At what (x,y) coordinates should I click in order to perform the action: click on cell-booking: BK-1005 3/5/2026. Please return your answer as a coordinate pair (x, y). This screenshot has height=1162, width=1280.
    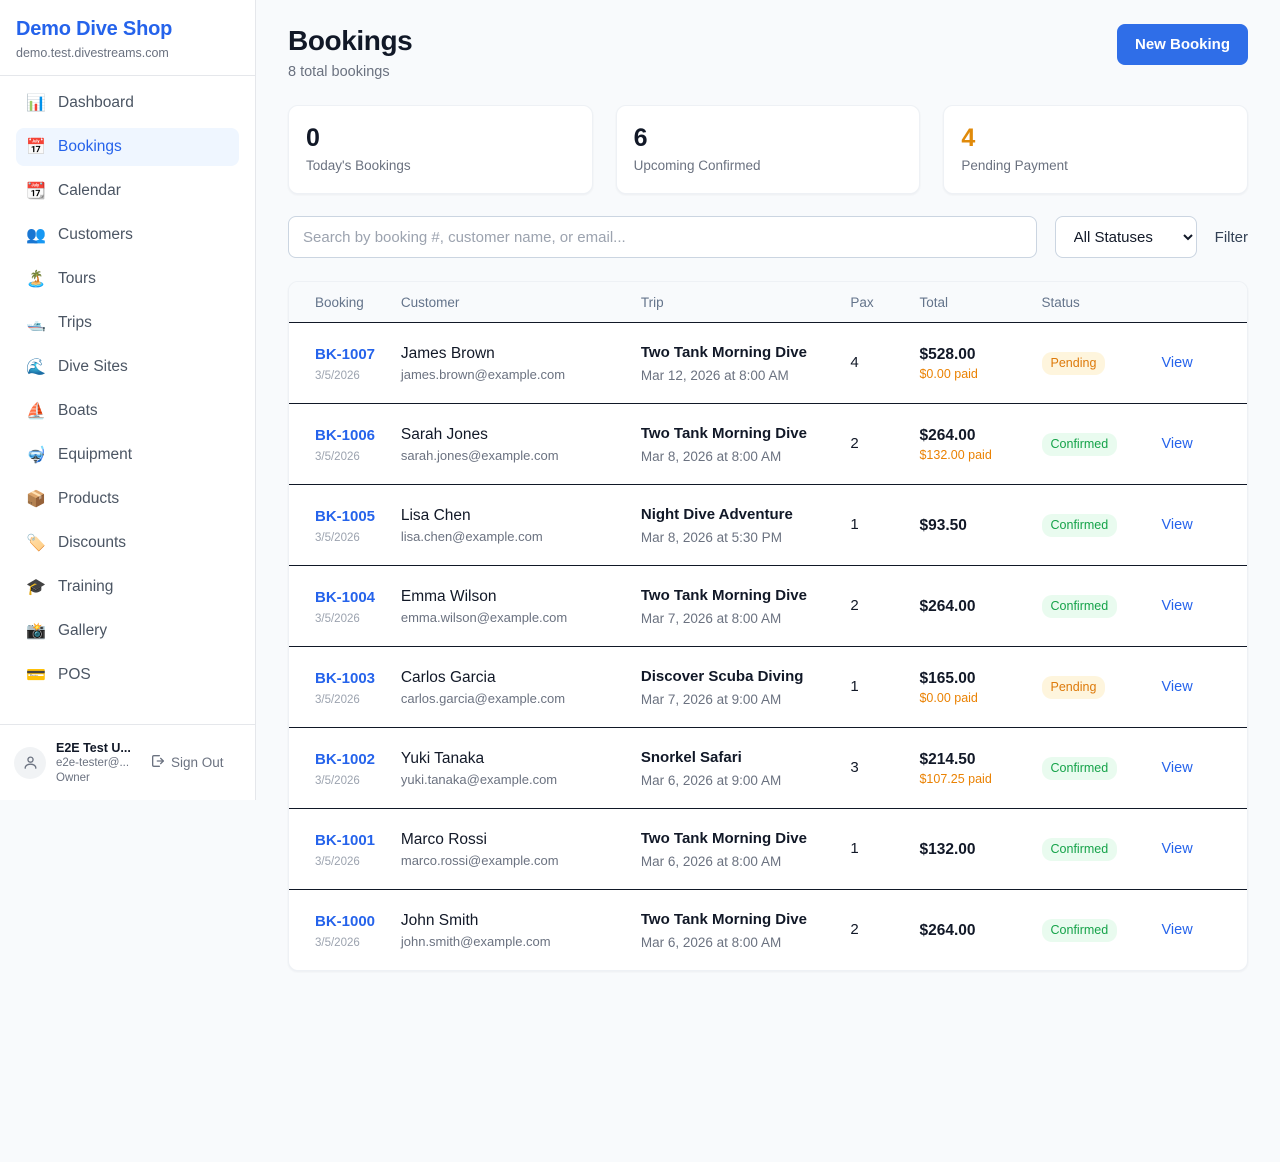
    Looking at the image, I should click on (345, 525).